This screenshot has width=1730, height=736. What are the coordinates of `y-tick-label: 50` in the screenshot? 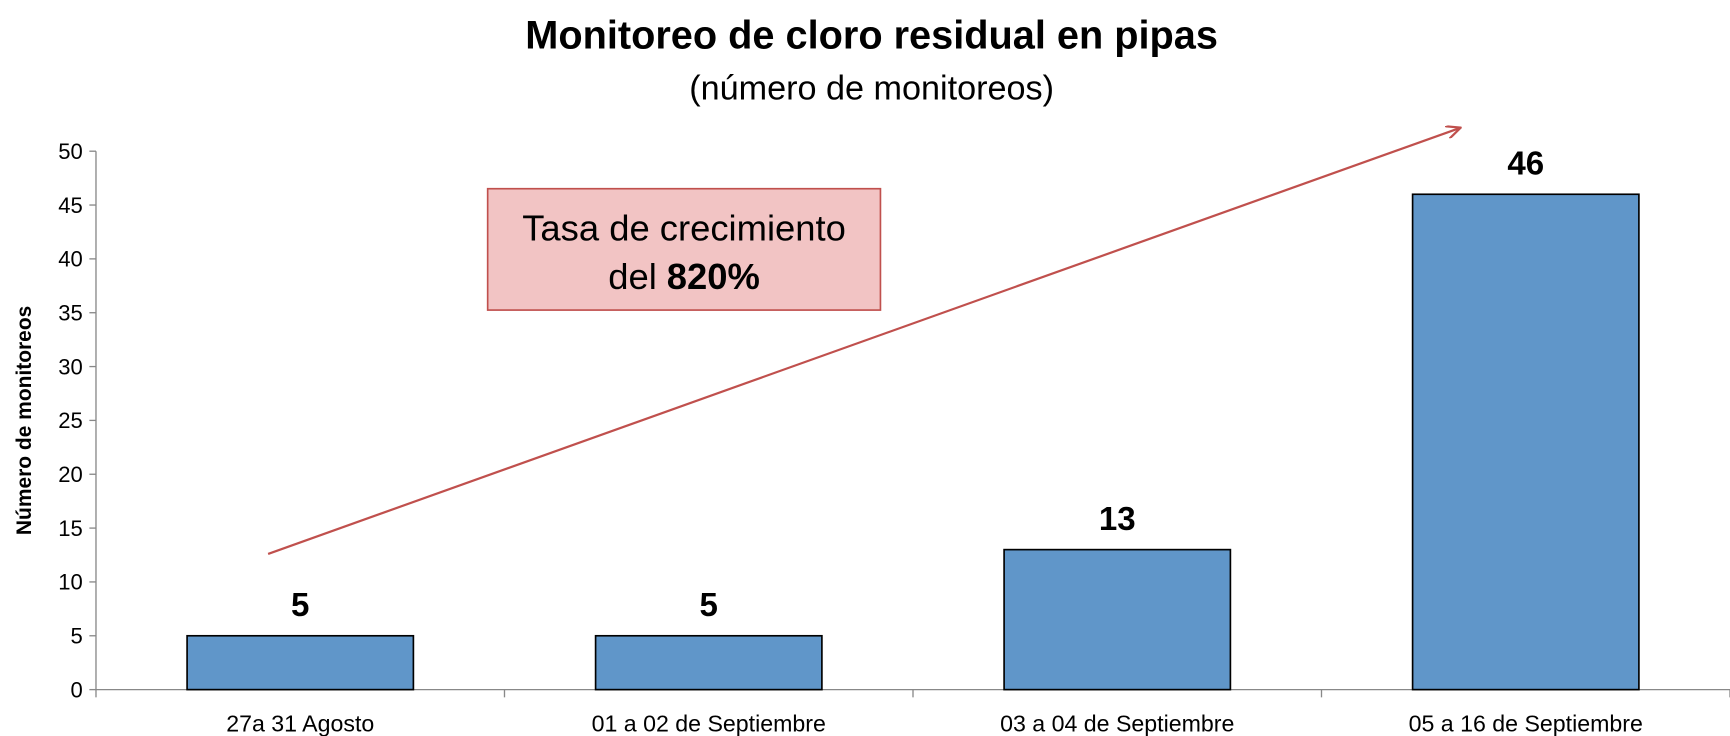 It's located at (70, 151).